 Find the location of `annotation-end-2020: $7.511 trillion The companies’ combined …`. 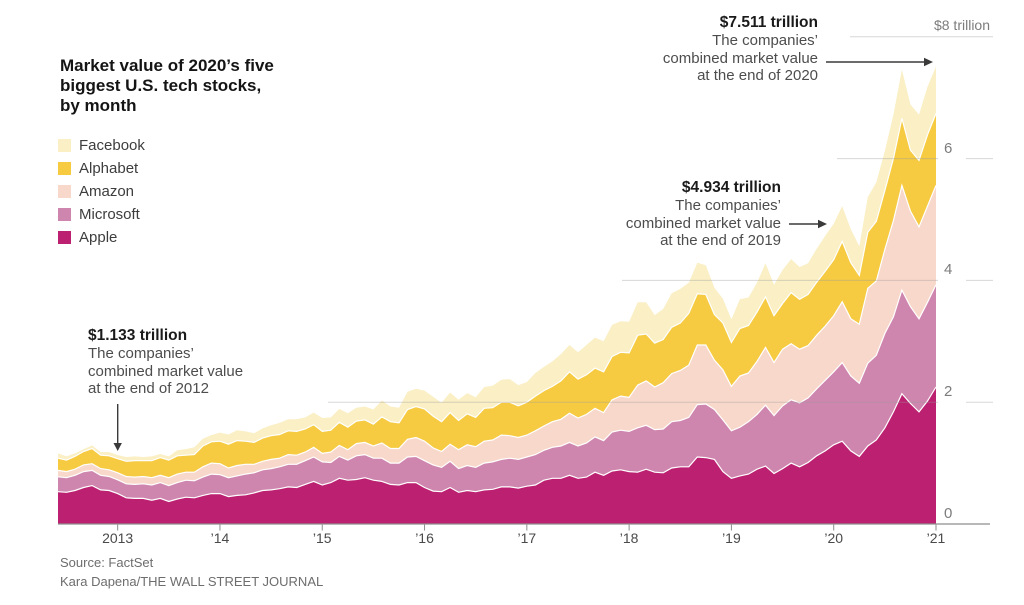

annotation-end-2020: $7.511 trillion The companies’ combined … is located at coordinates (740, 49).